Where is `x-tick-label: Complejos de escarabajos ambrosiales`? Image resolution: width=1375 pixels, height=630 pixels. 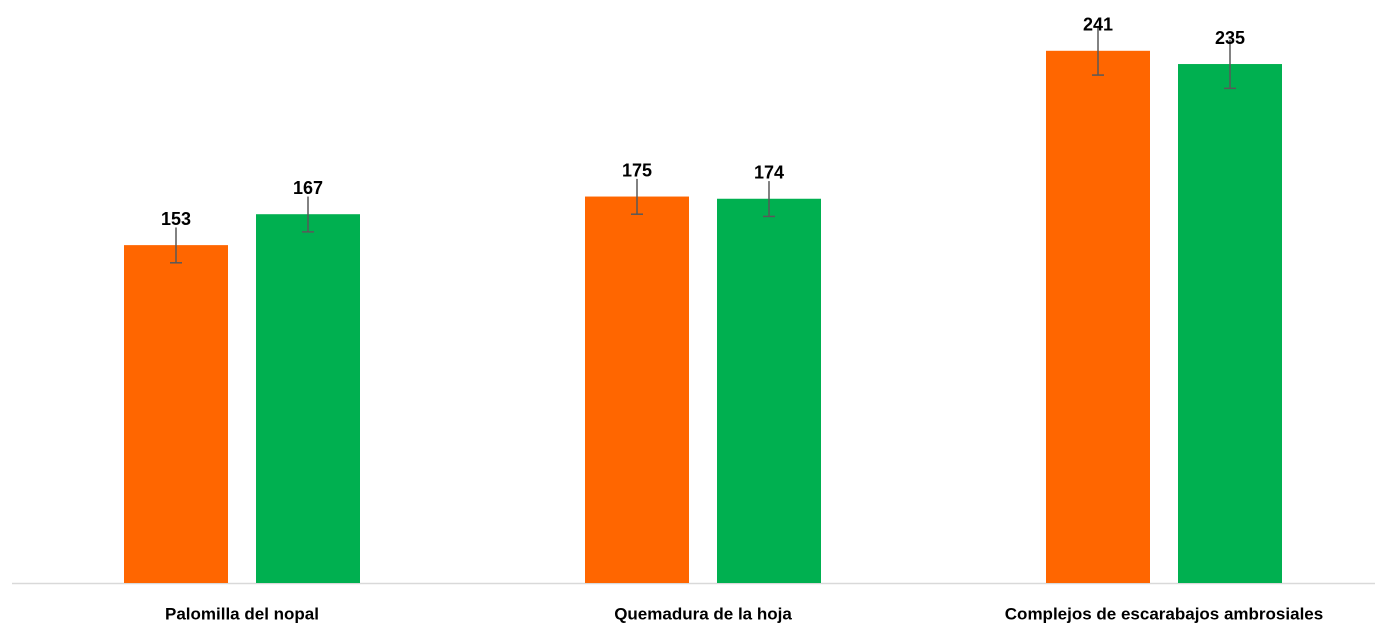
x-tick-label: Complejos de escarabajos ambrosiales is located at coordinates (1164, 613).